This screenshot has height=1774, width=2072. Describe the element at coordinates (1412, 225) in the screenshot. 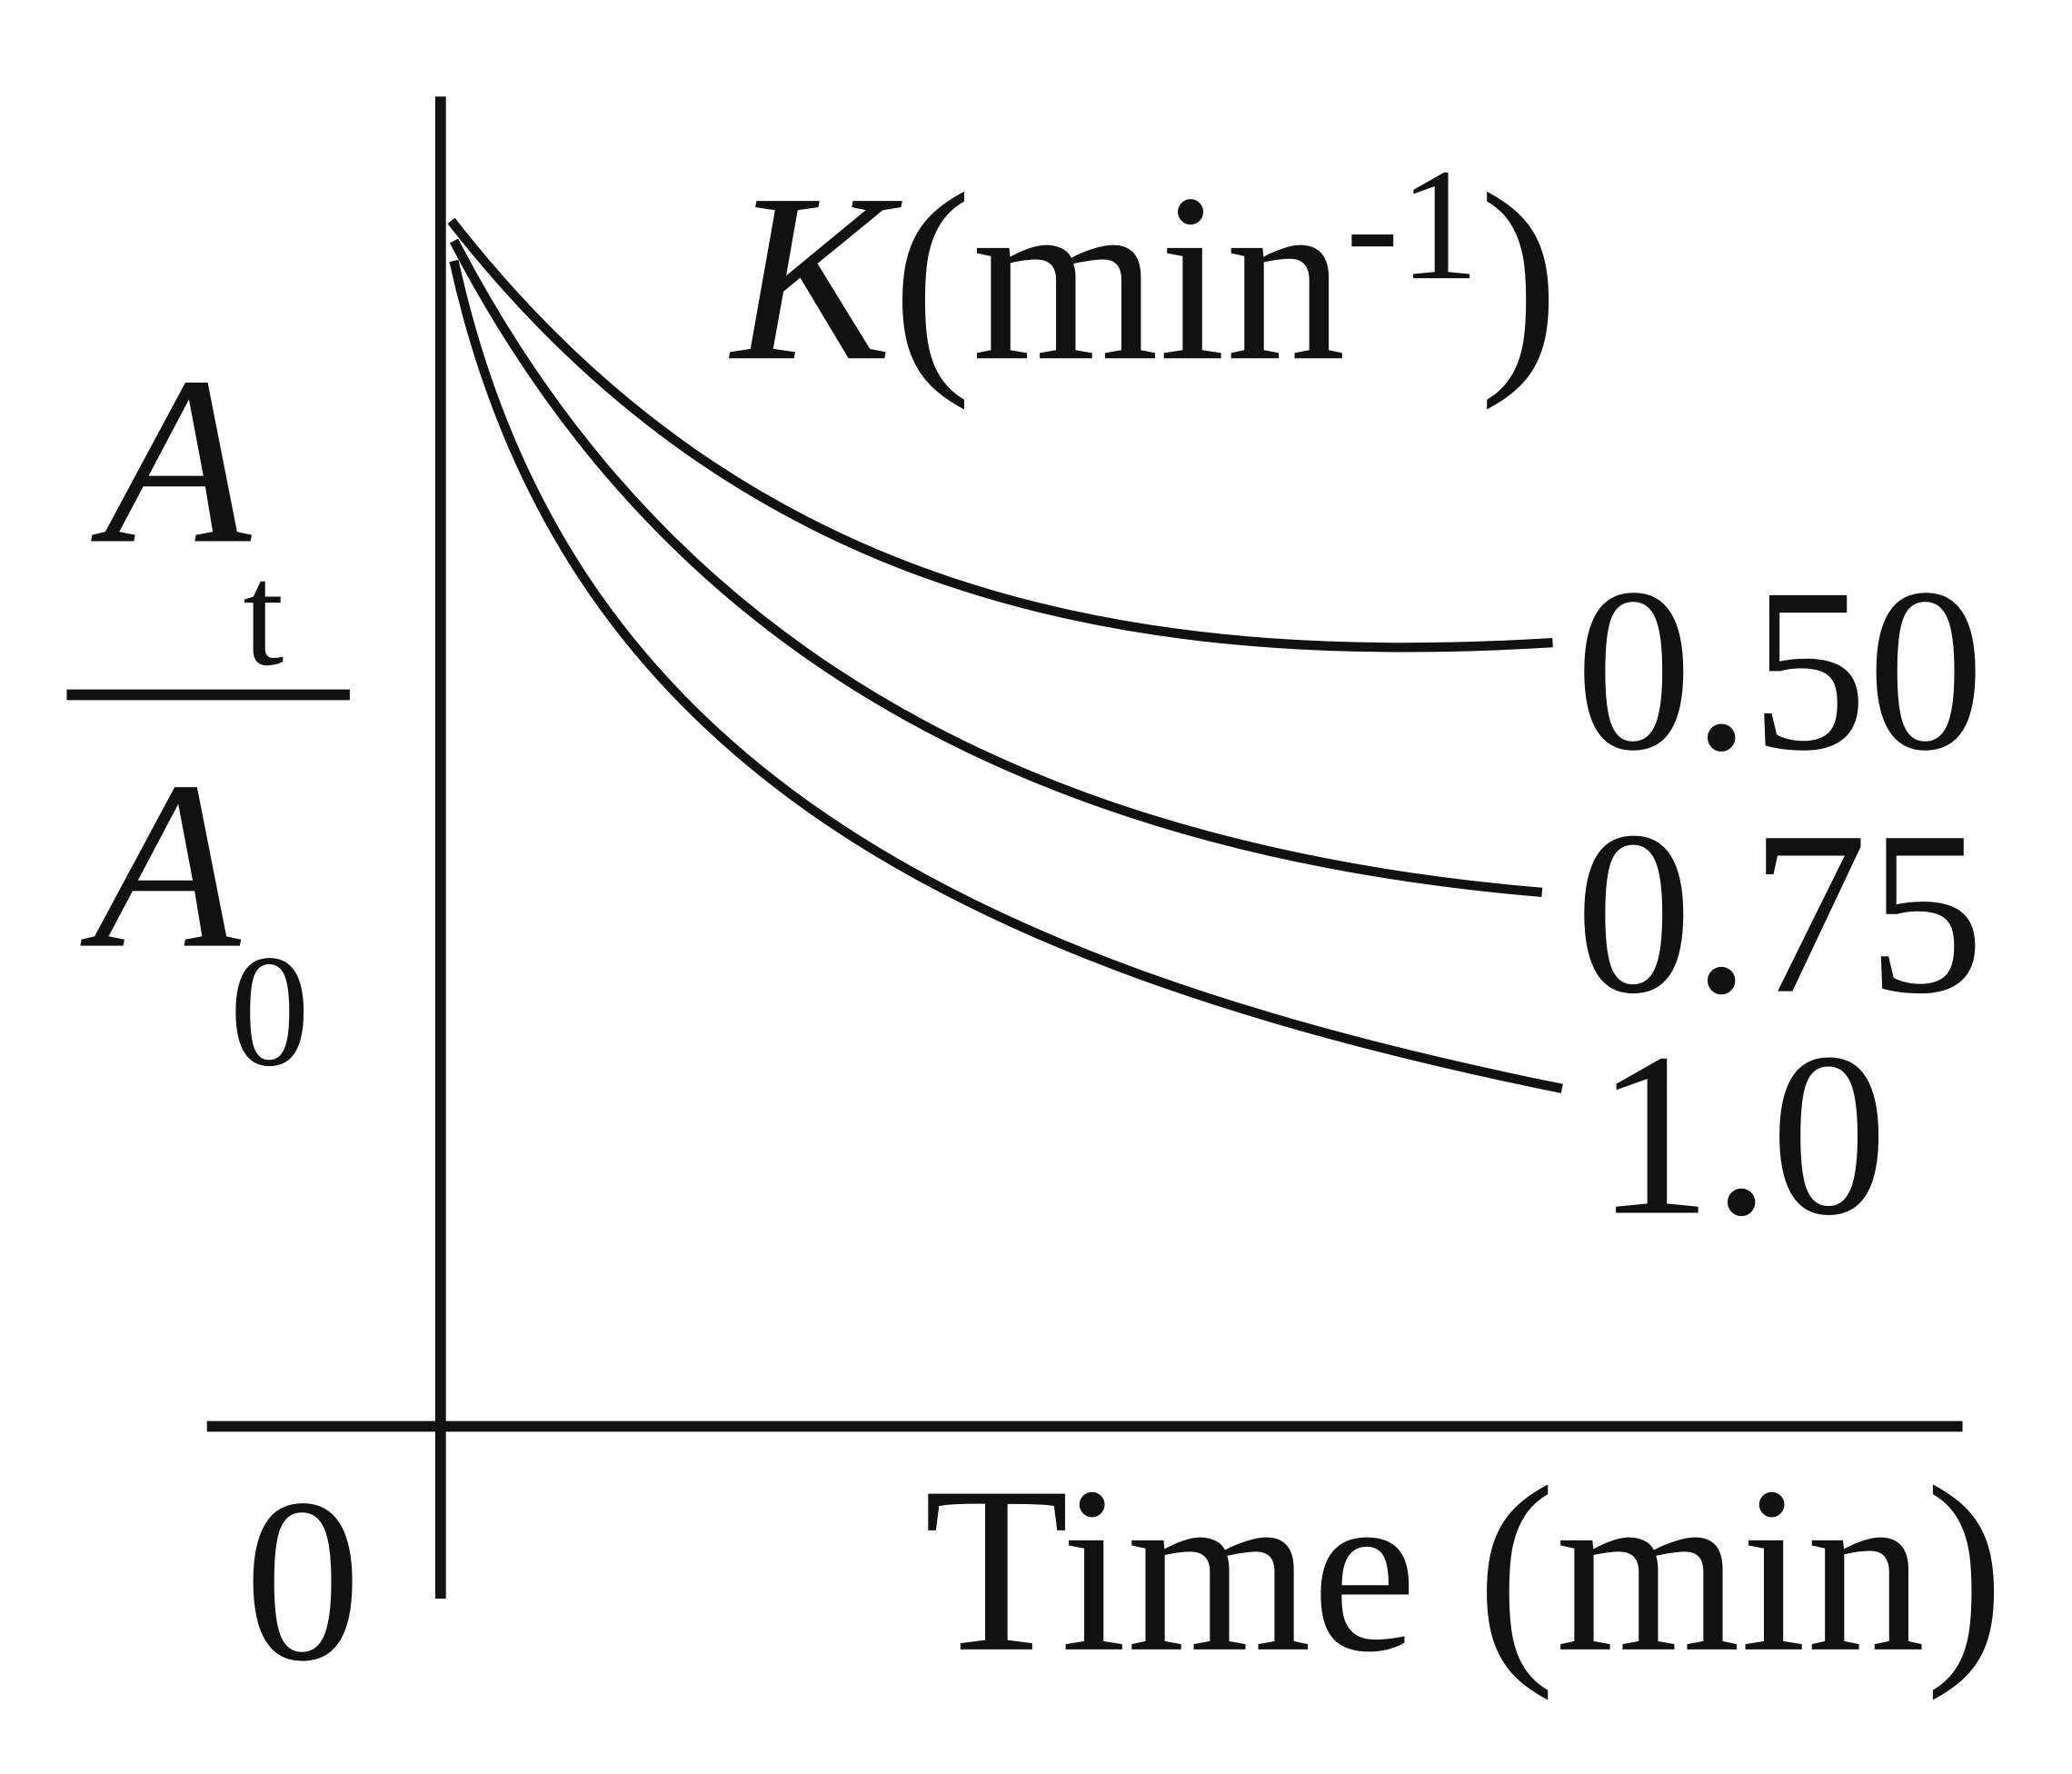

I see `k-unit-exp: -1` at that location.